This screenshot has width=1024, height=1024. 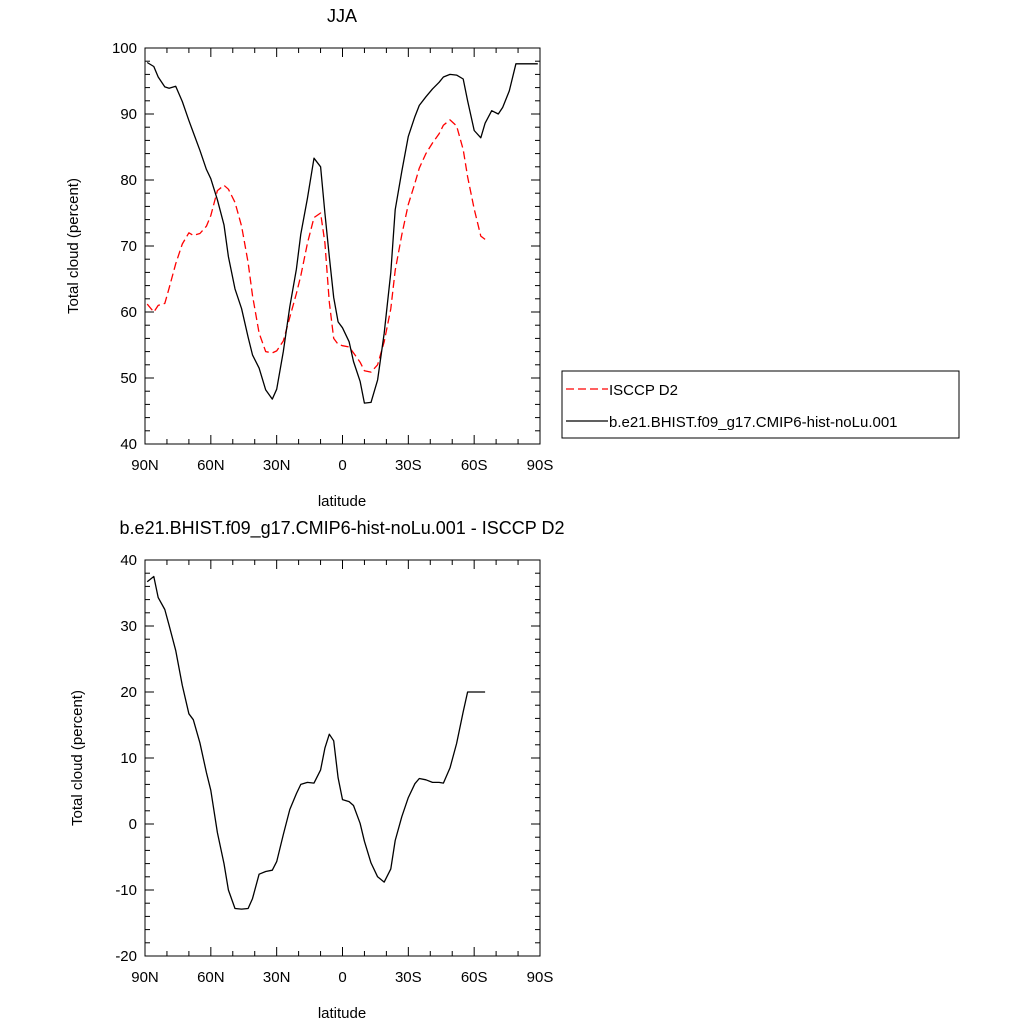 I want to click on top-x-axis-label: latitude, so click(x=342, y=501).